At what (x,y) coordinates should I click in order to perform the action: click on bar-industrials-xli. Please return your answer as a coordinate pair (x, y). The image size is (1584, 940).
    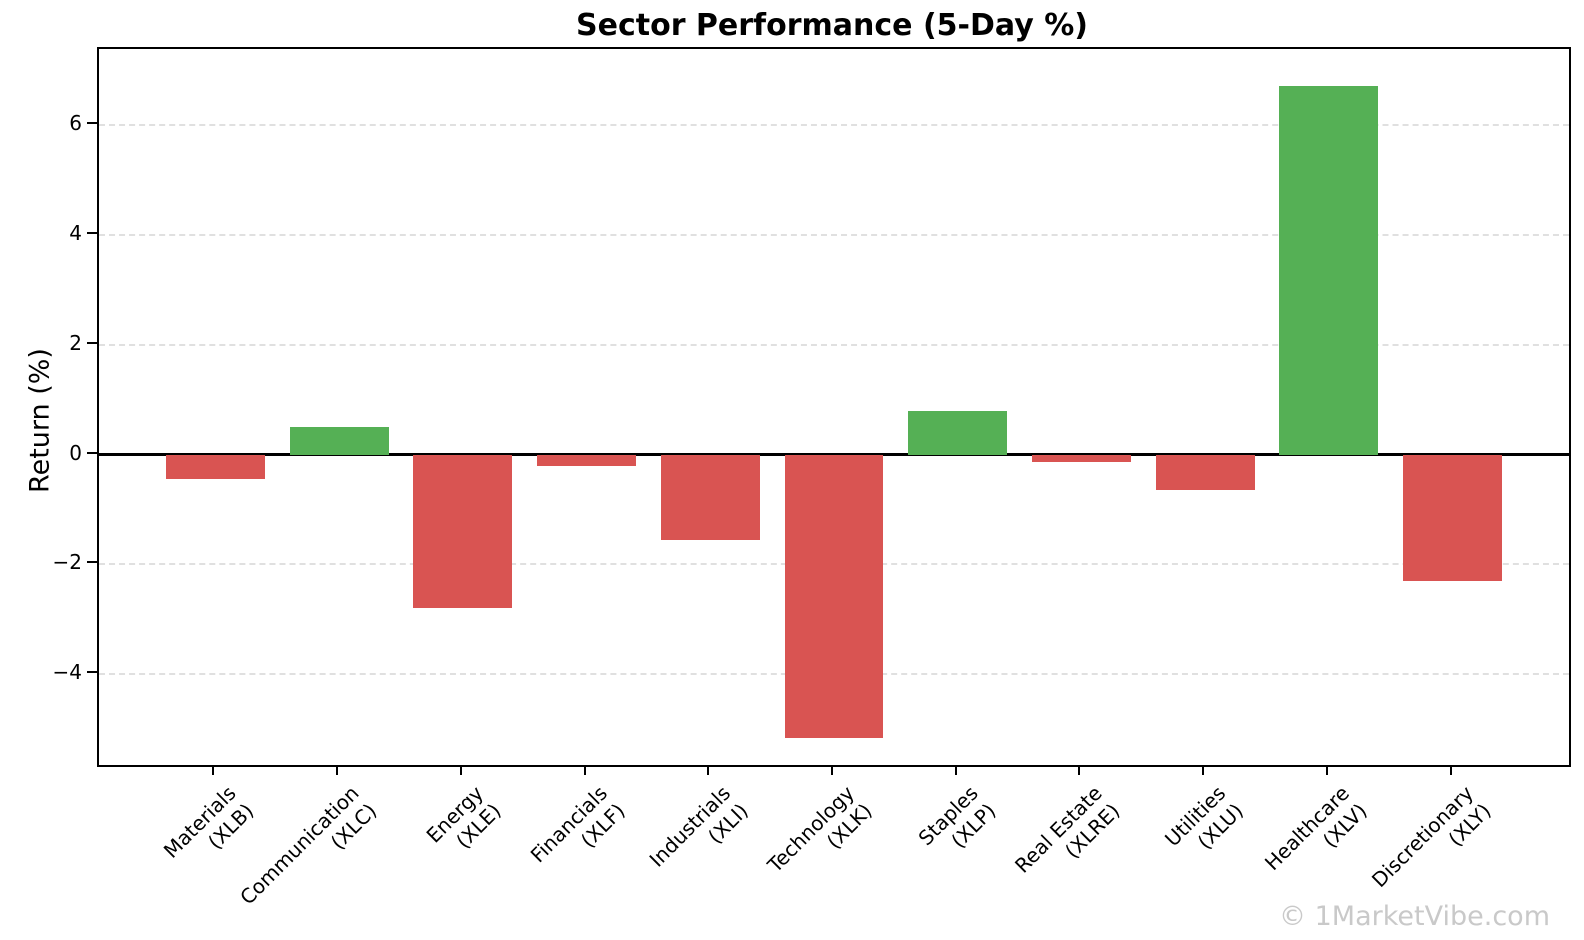
    Looking at the image, I should click on (710, 497).